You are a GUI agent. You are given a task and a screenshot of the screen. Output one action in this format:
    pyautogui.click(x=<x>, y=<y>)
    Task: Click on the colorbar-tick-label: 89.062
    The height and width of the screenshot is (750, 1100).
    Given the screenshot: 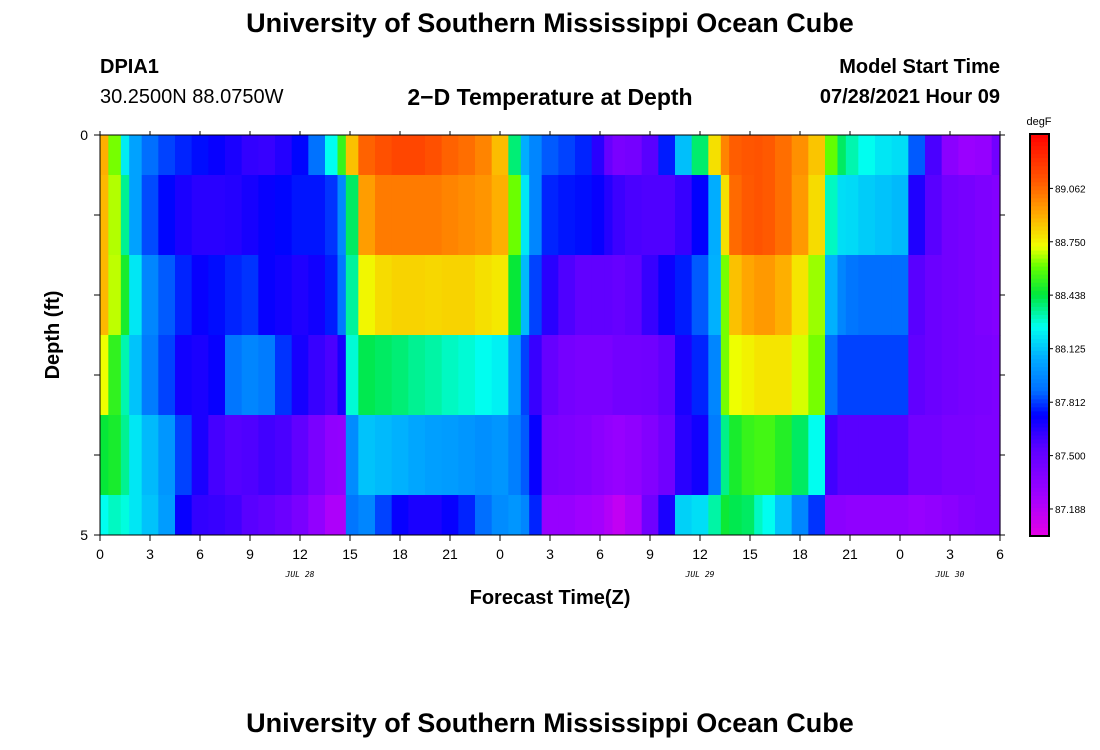 What is the action you would take?
    pyautogui.click(x=1070, y=189)
    